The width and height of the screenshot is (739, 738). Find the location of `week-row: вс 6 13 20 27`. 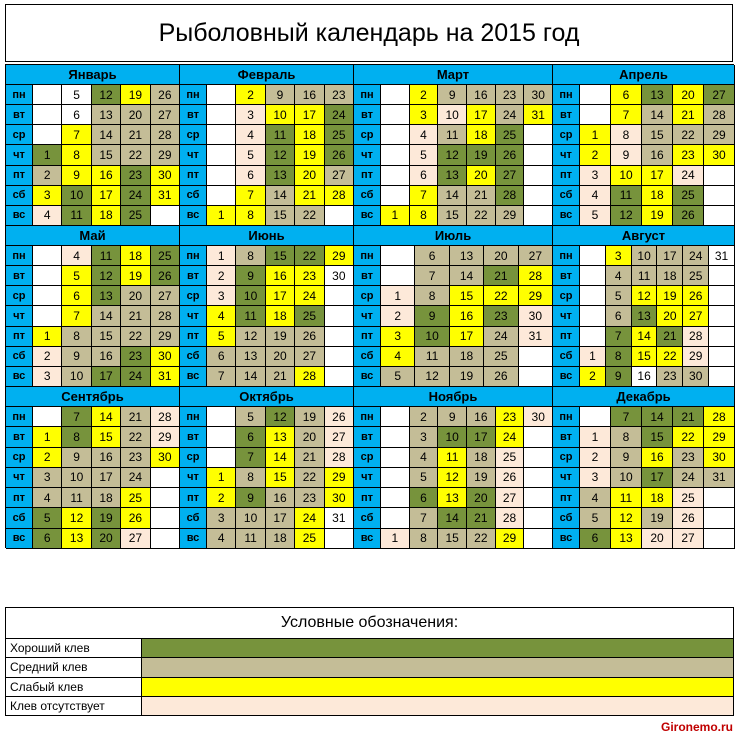

week-row: вс 6 13 20 27 is located at coordinates (92, 538).